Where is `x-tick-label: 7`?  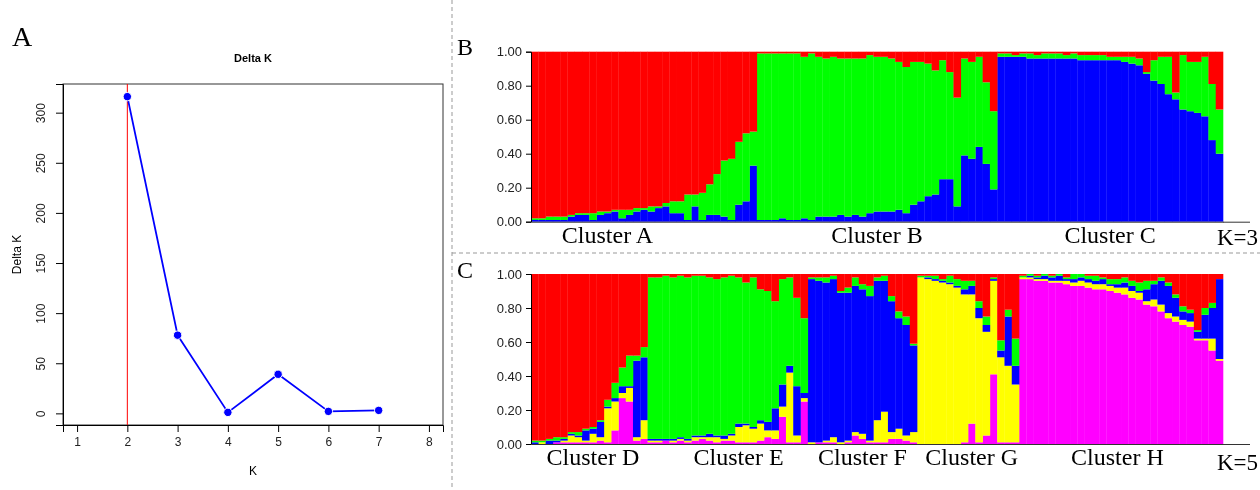 x-tick-label: 7 is located at coordinates (379, 441).